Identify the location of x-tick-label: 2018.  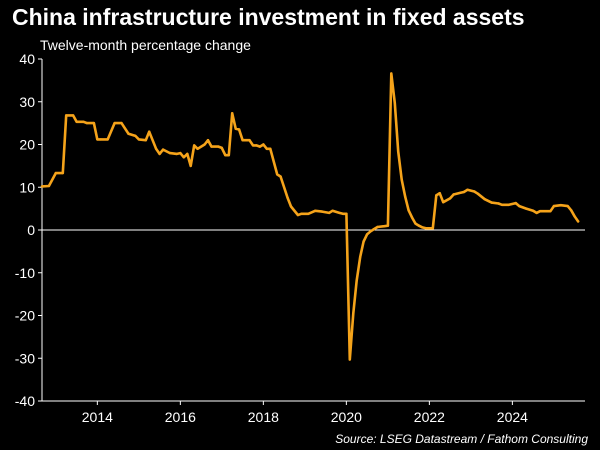
(263, 417).